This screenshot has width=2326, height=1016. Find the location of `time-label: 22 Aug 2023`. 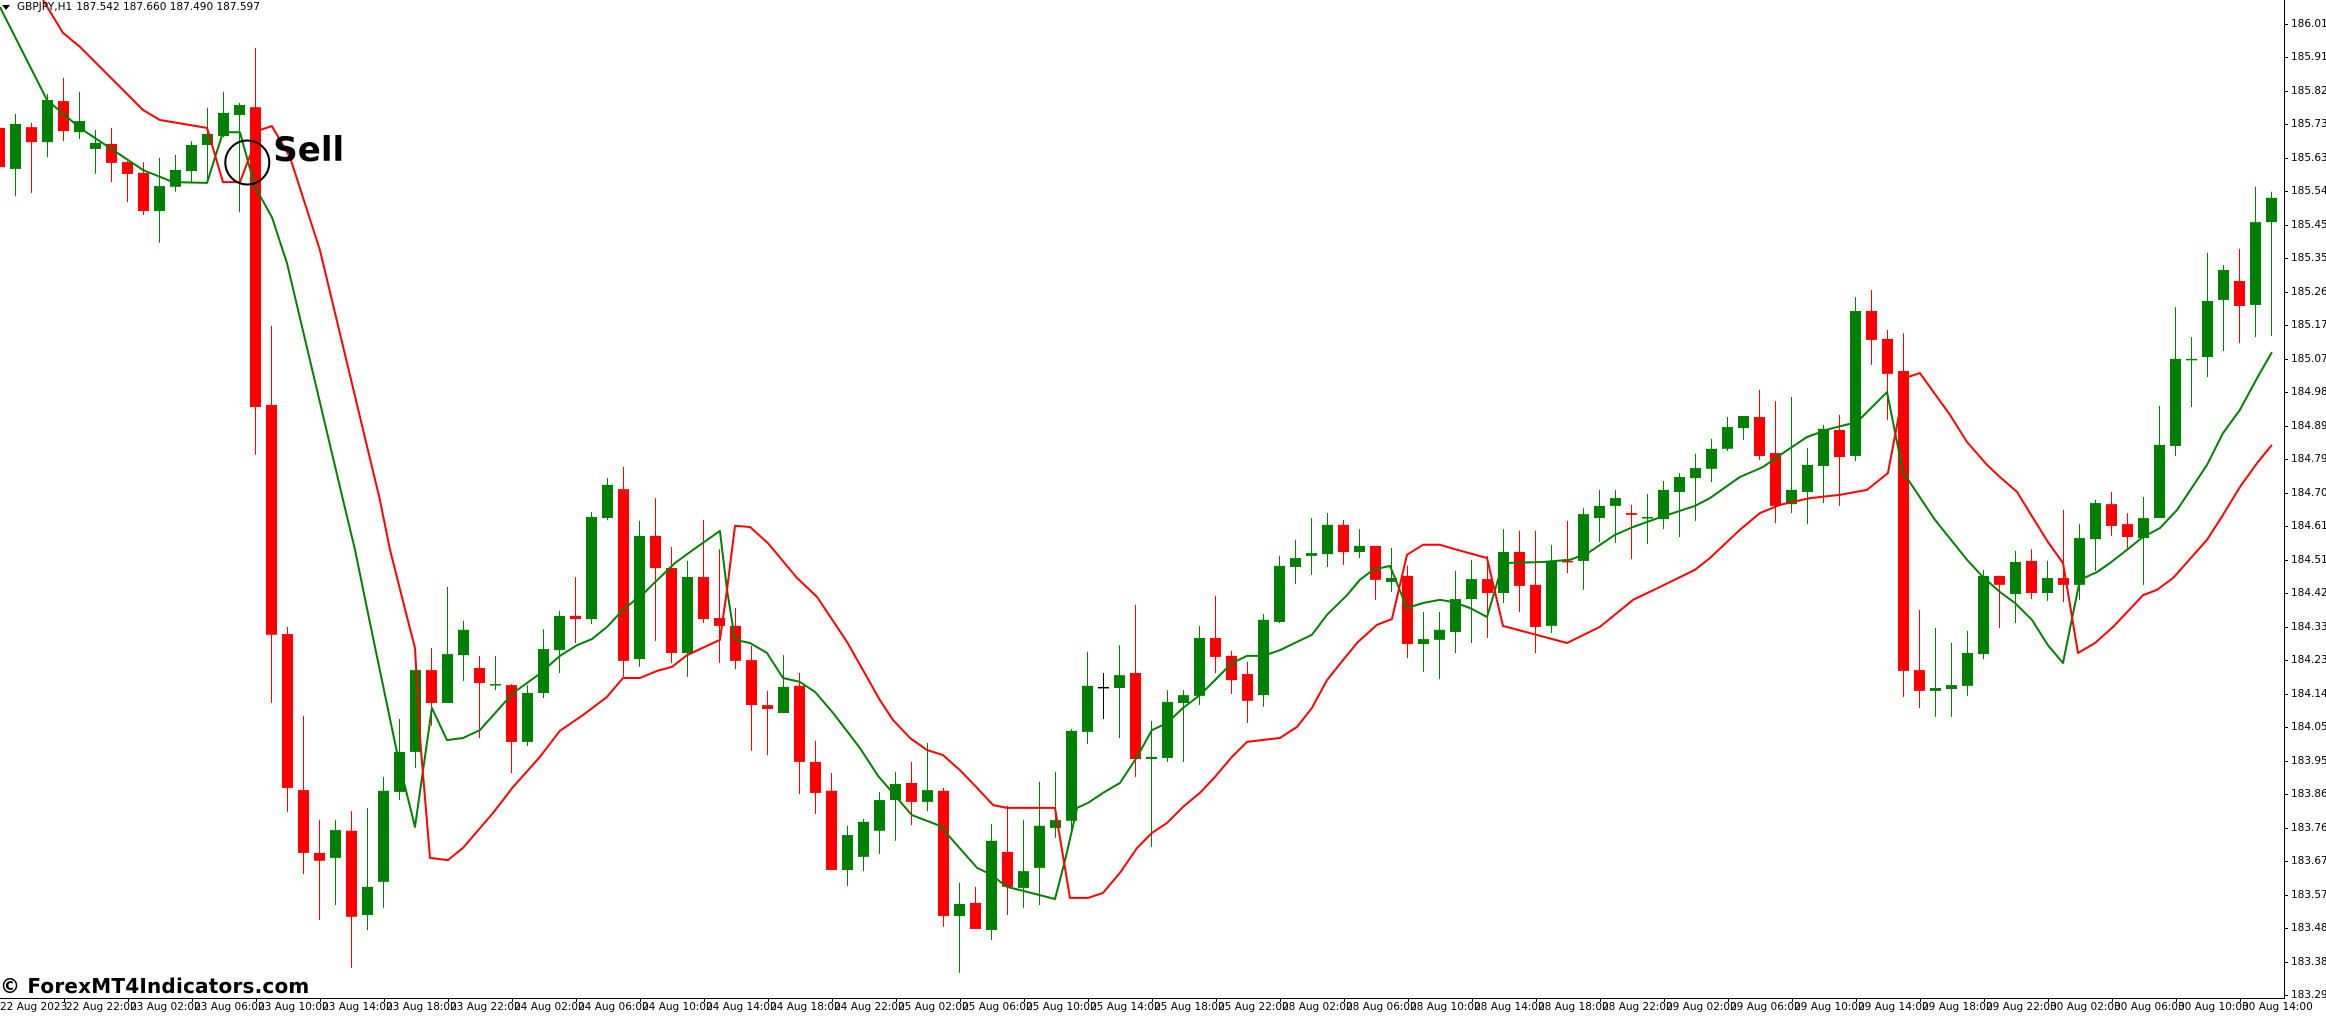

time-label: 22 Aug 2023 is located at coordinates (34, 1007).